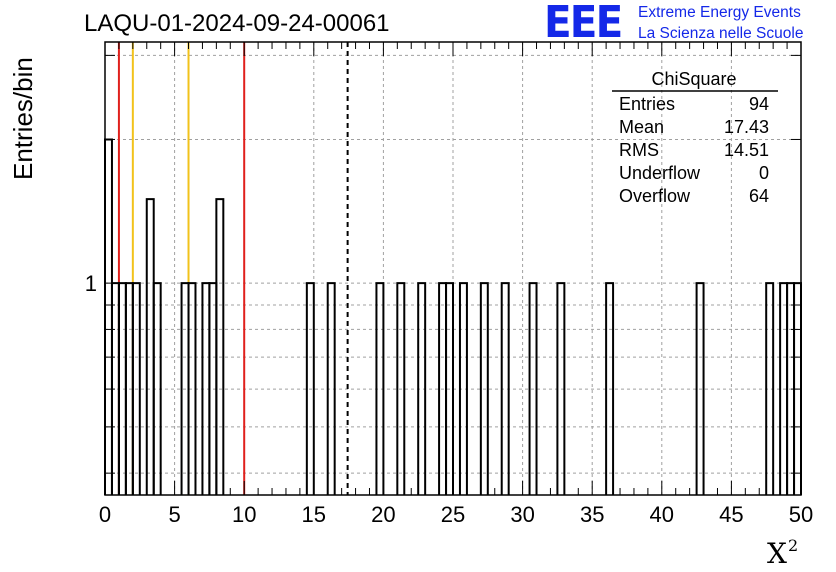  Describe the element at coordinates (174, 514) in the screenshot. I see `x-tick-label: 5` at that location.